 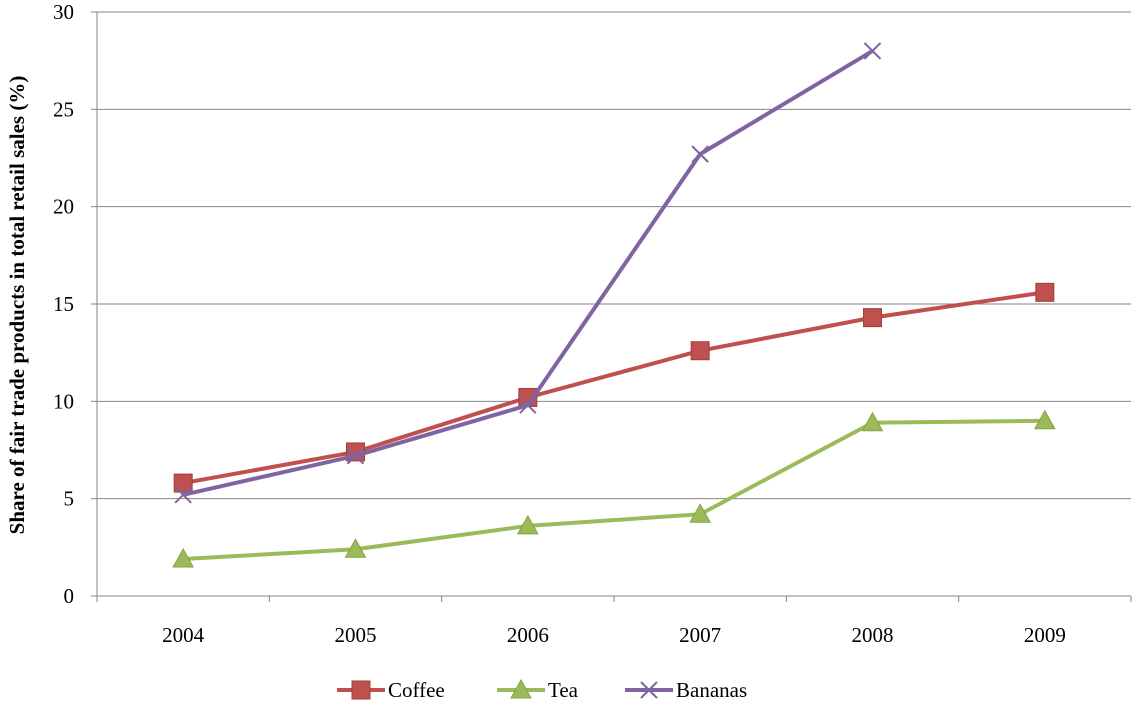 I want to click on legend-label-bananas: Bananas, so click(x=711, y=690).